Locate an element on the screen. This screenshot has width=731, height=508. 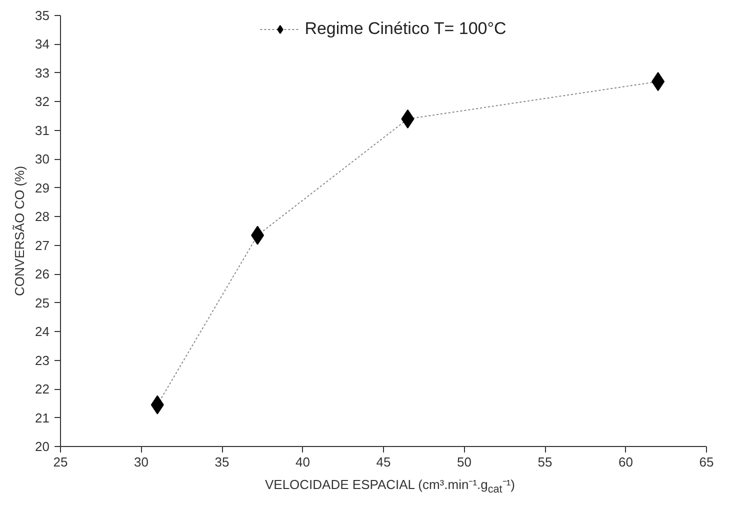
y-tick-label: 21 is located at coordinates (42, 418).